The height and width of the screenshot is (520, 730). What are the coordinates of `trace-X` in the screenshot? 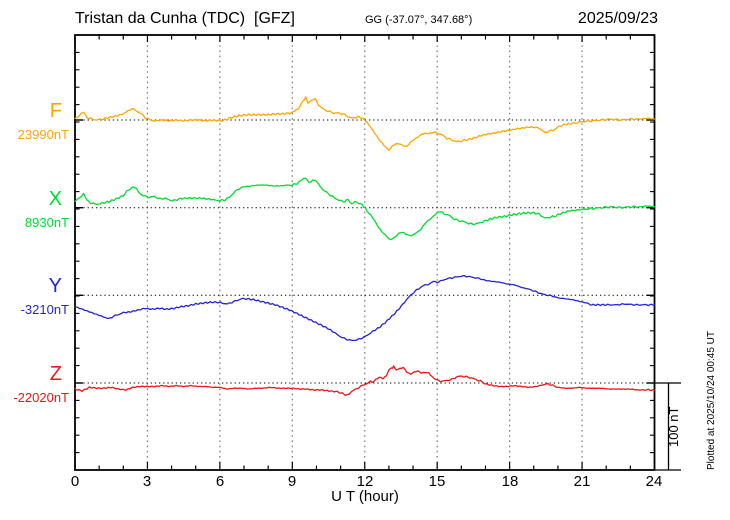 It's located at (365, 209).